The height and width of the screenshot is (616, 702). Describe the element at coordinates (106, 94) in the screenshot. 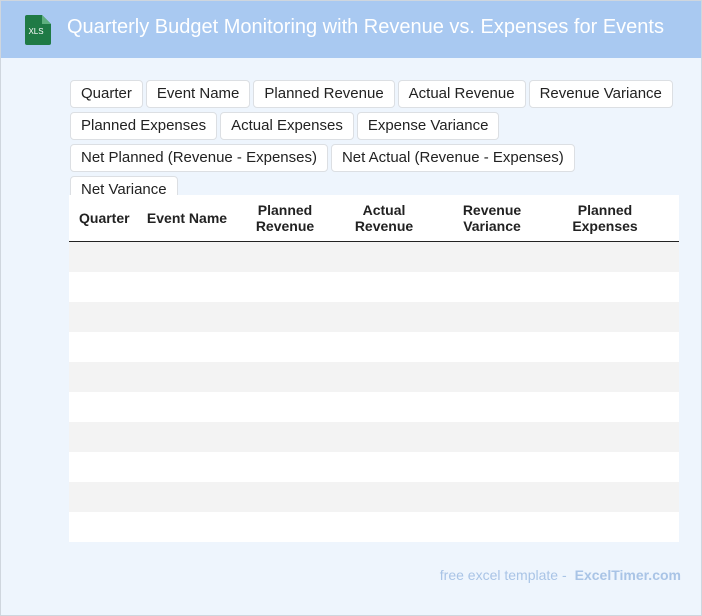

I see `column-chip: Quarter` at that location.